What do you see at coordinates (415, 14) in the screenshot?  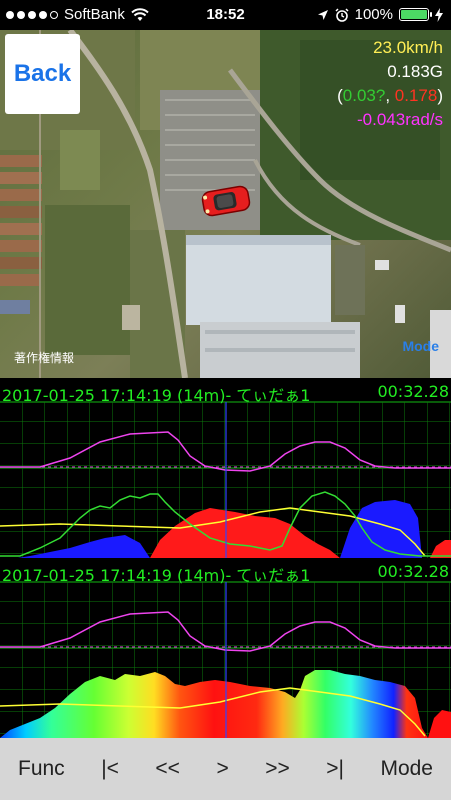 I see `battery-icon` at bounding box center [415, 14].